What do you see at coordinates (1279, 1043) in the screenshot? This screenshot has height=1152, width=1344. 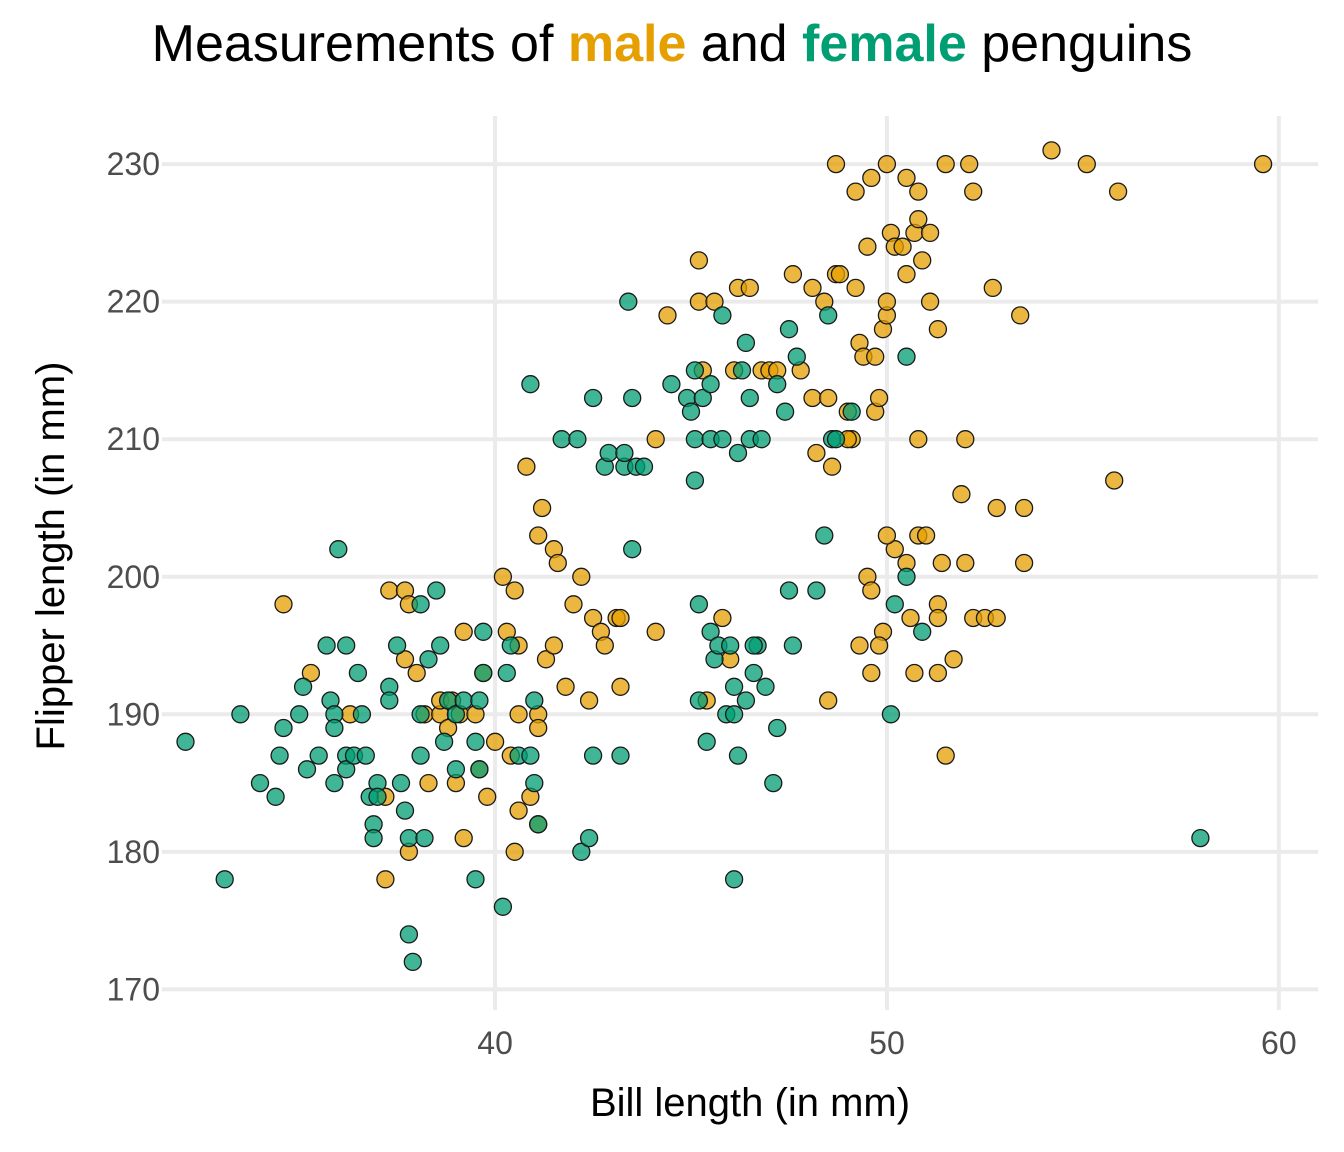 I see `x-tick-label: 60` at bounding box center [1279, 1043].